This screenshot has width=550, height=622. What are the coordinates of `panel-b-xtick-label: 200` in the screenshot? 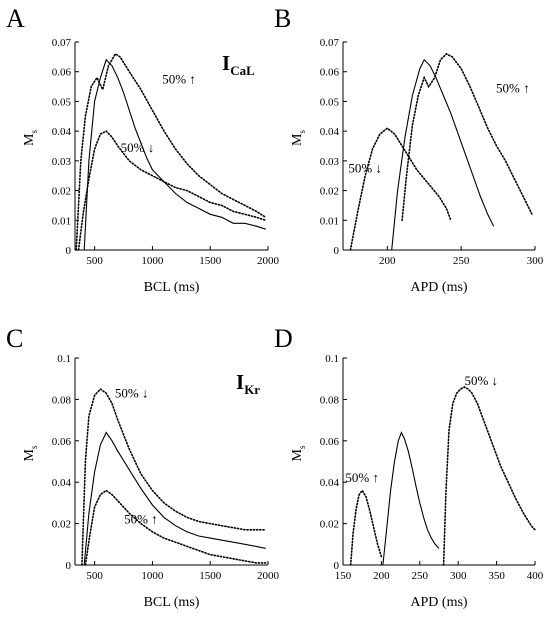 It's located at (387, 261).